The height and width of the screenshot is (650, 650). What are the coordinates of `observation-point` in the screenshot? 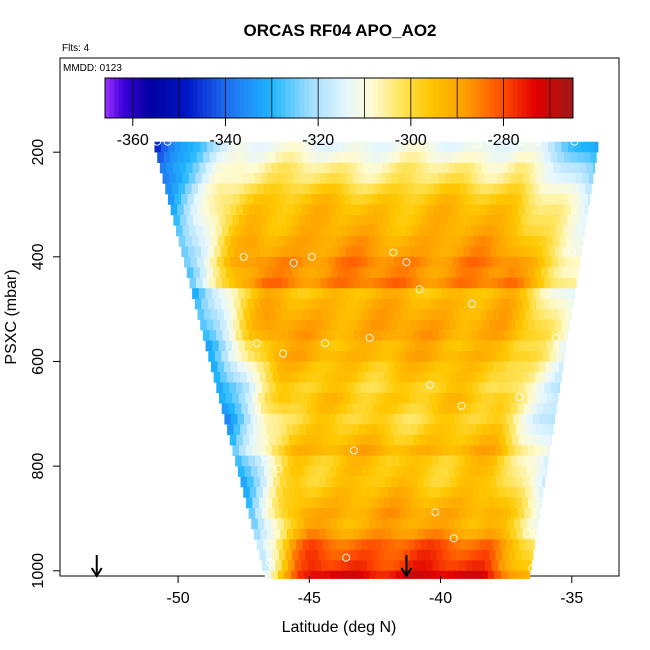 It's located at (264, 455).